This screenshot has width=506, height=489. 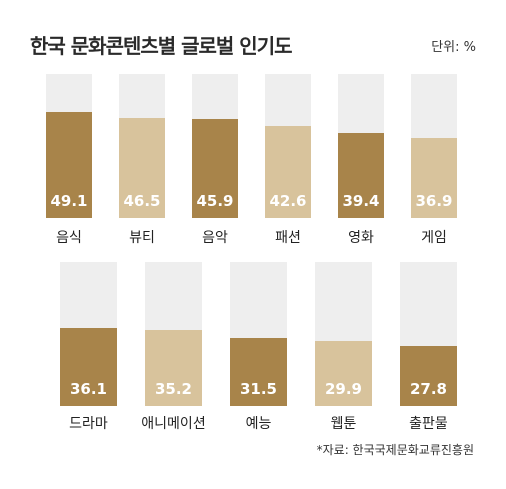 I want to click on bar-value-label: 36.9, so click(x=434, y=201).